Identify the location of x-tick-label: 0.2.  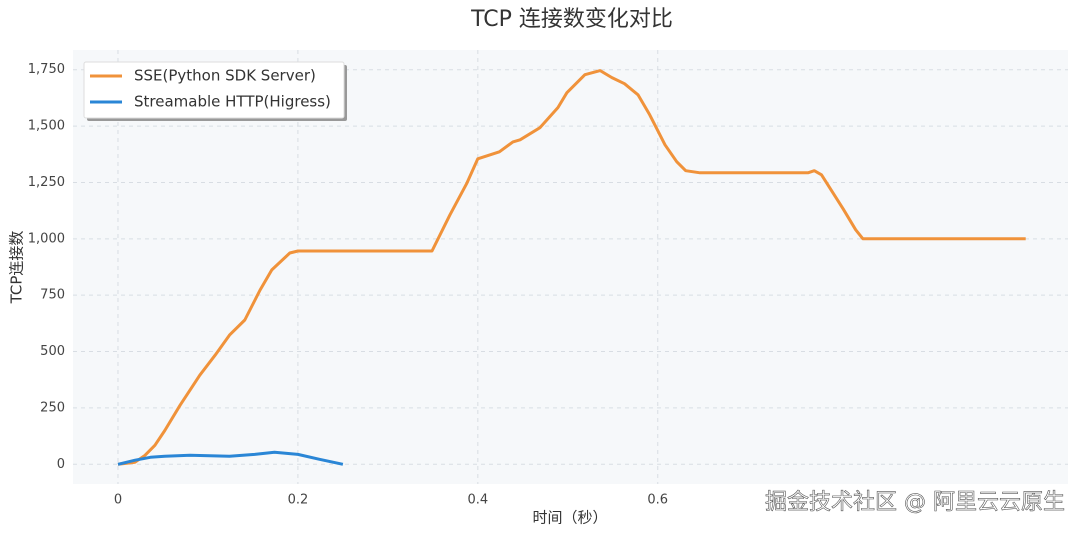
(298, 500).